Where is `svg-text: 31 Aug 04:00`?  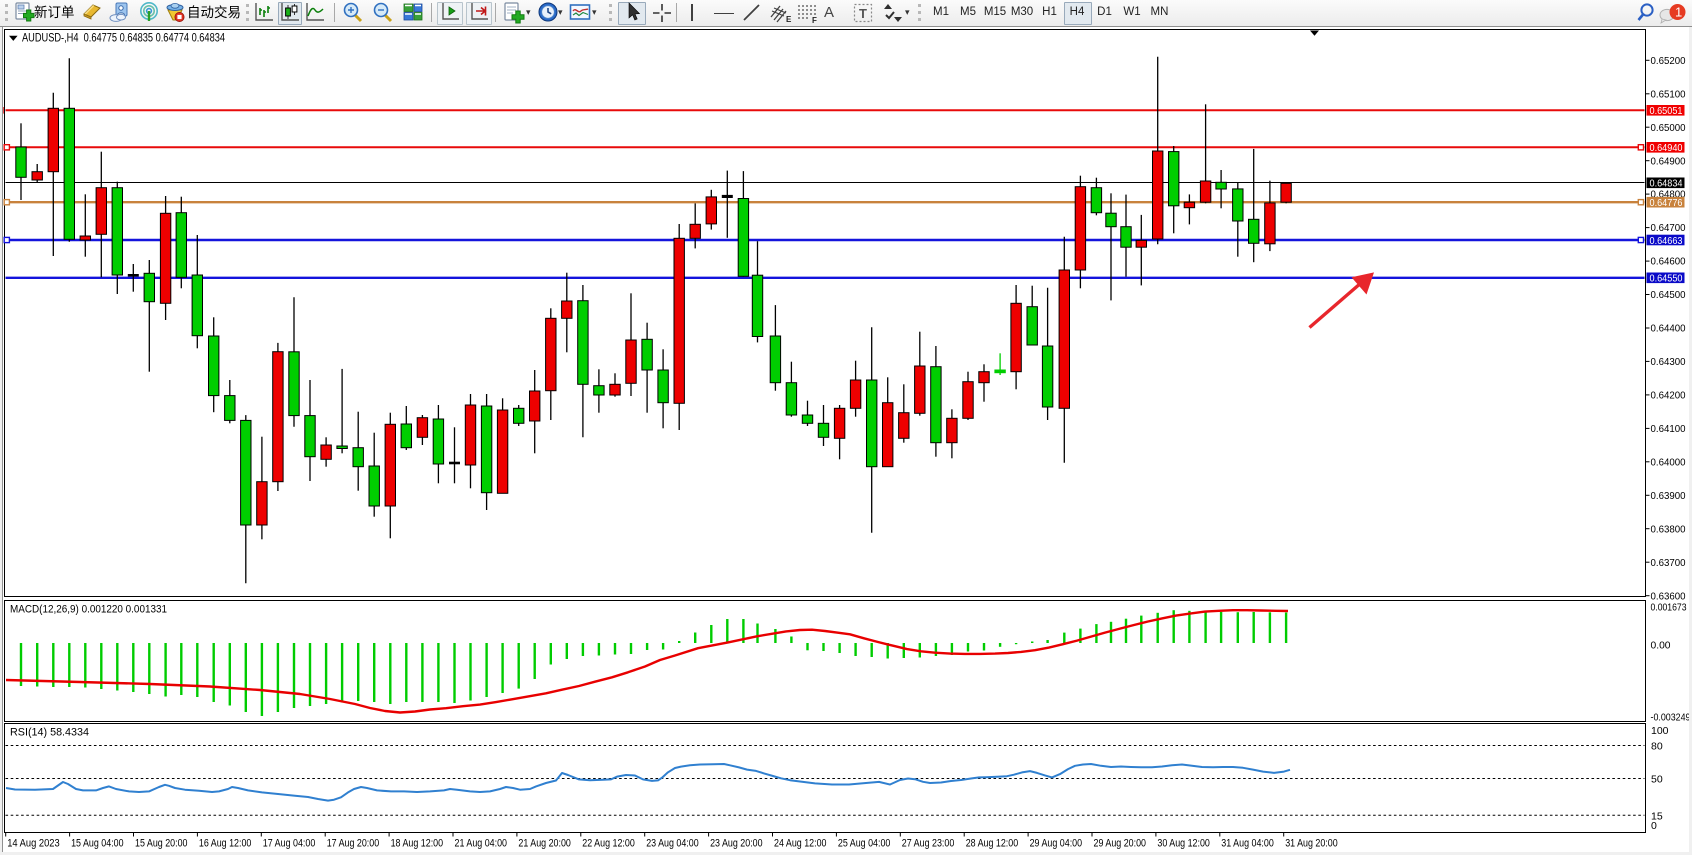
svg-text: 31 Aug 04:00 is located at coordinates (1247, 844).